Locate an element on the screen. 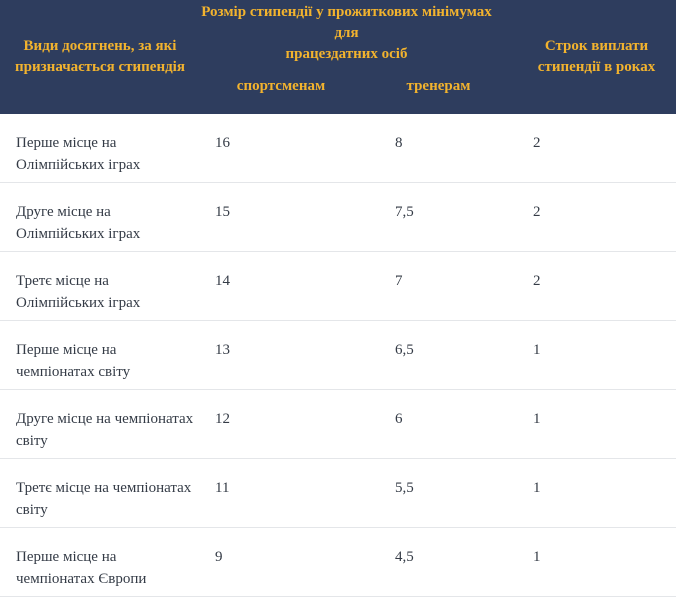 This screenshot has height=600, width=676. athletes-value: 16 is located at coordinates (222, 143).